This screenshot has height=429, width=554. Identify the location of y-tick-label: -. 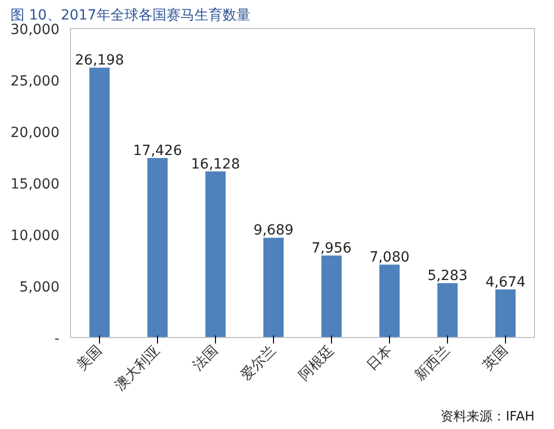
(57, 339).